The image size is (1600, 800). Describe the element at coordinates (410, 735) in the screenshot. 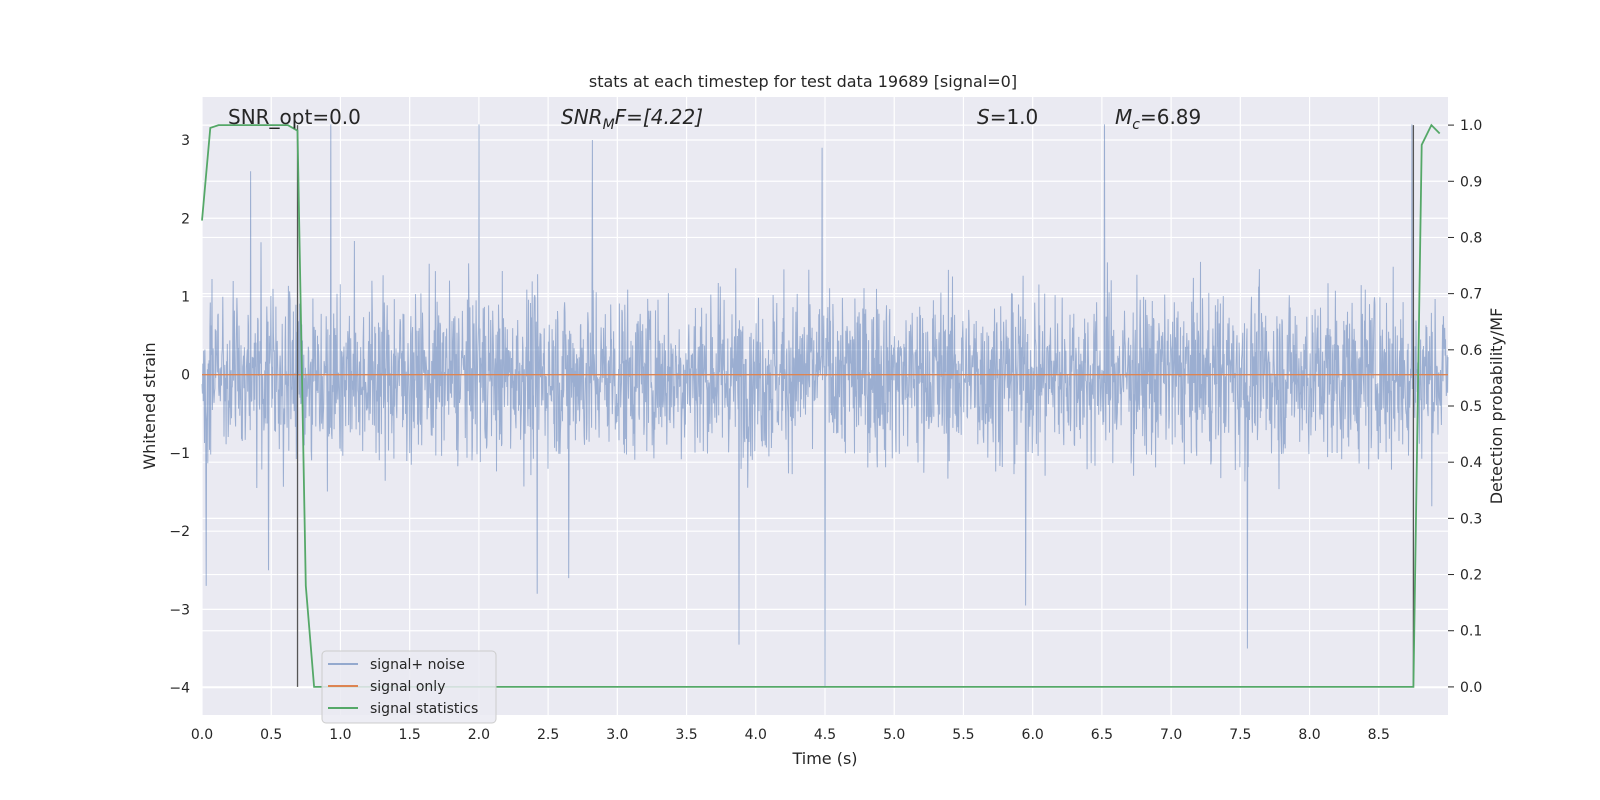

I see `x-tick-label: 1.5` at that location.